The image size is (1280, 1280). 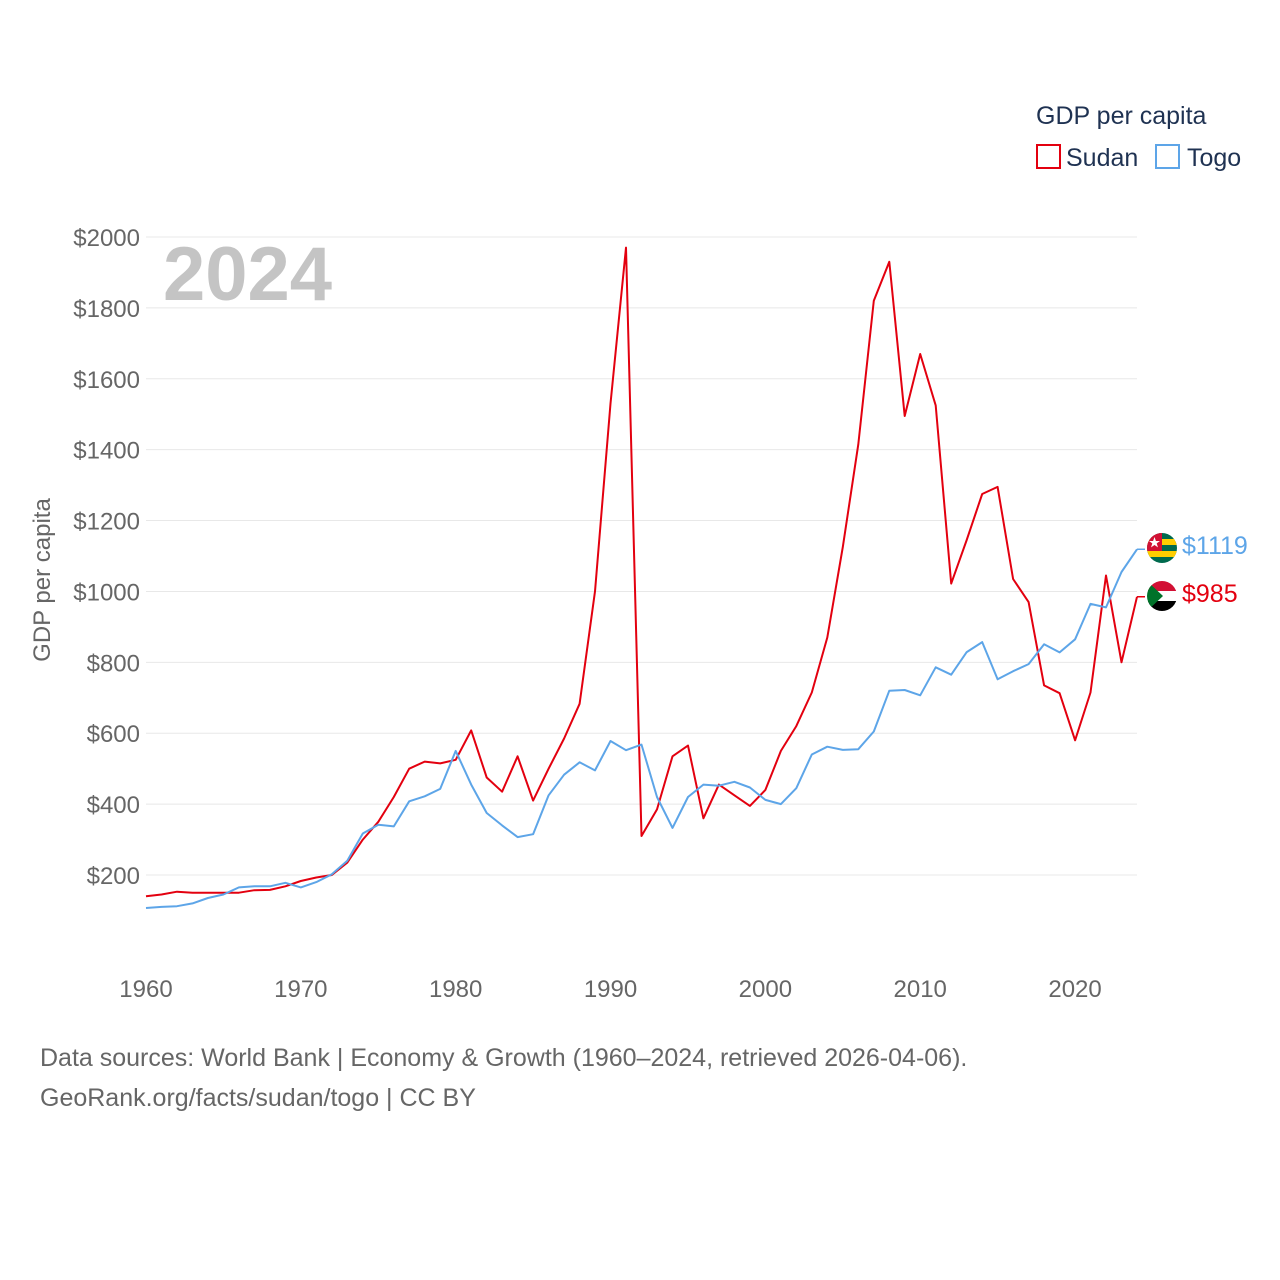 What do you see at coordinates (145, 989) in the screenshot?
I see `x-tick-label: 1960` at bounding box center [145, 989].